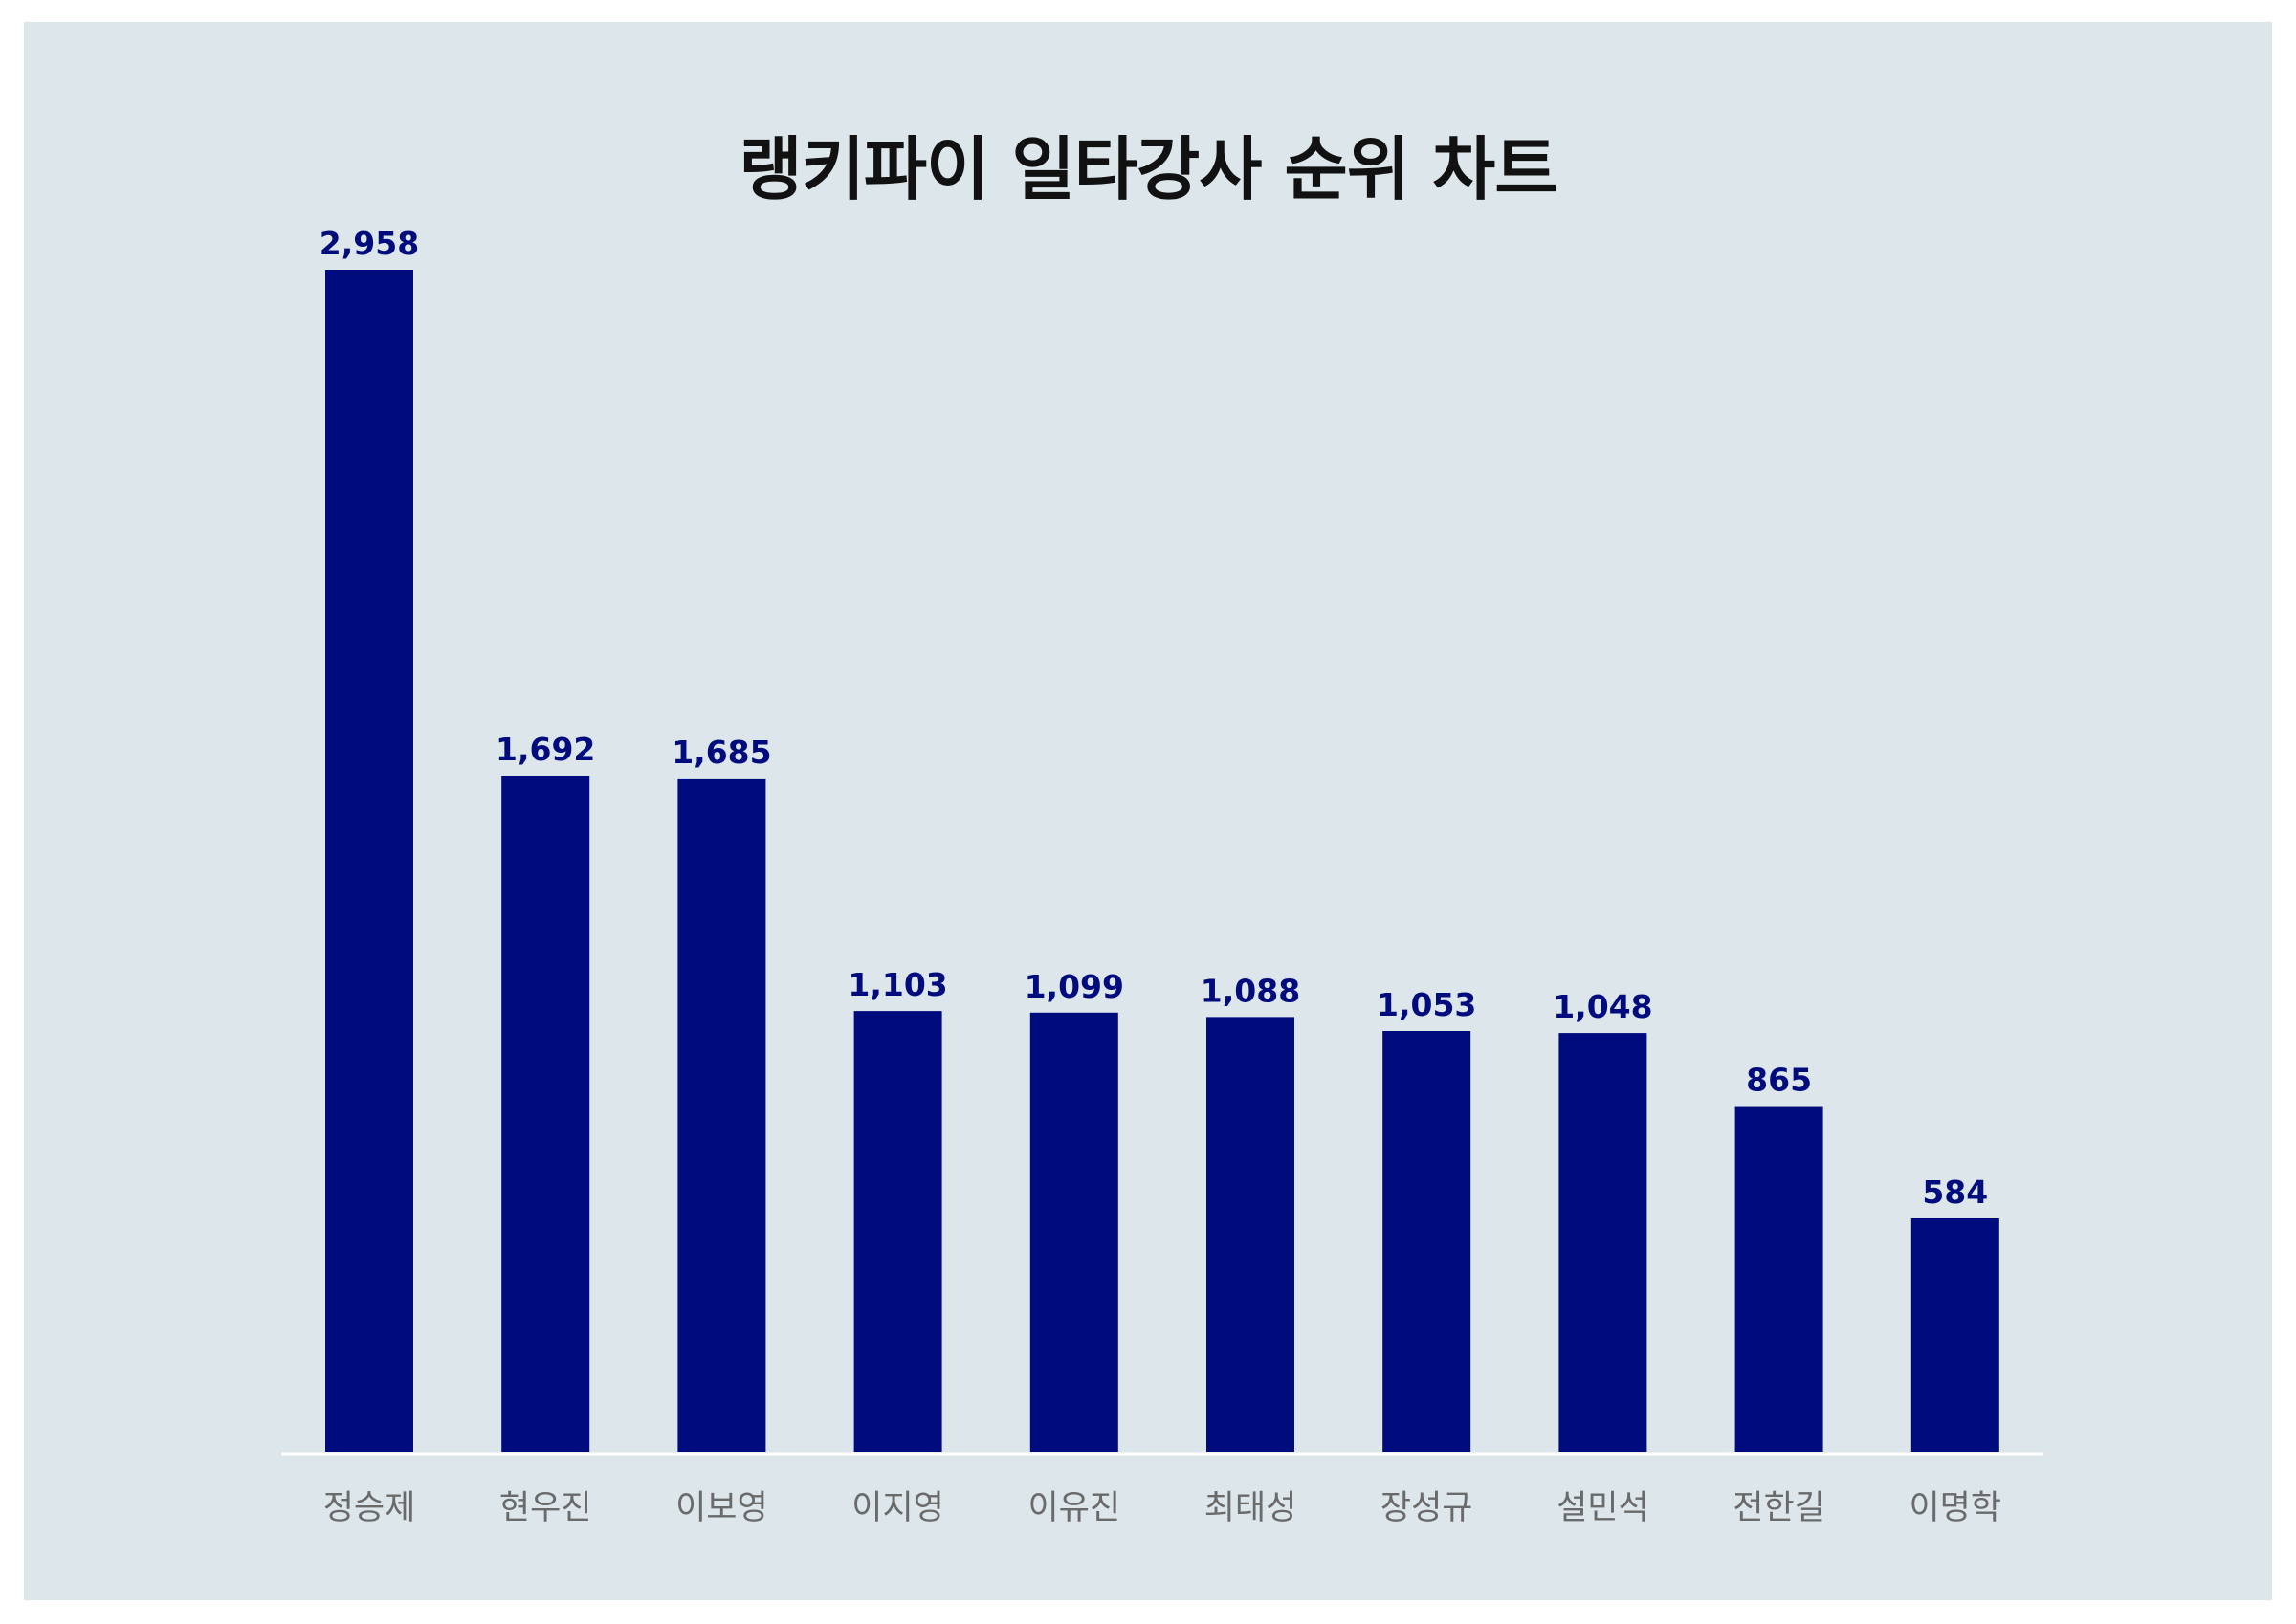  Describe the element at coordinates (1779, 1081) in the screenshot. I see `value-label: 865` at that location.